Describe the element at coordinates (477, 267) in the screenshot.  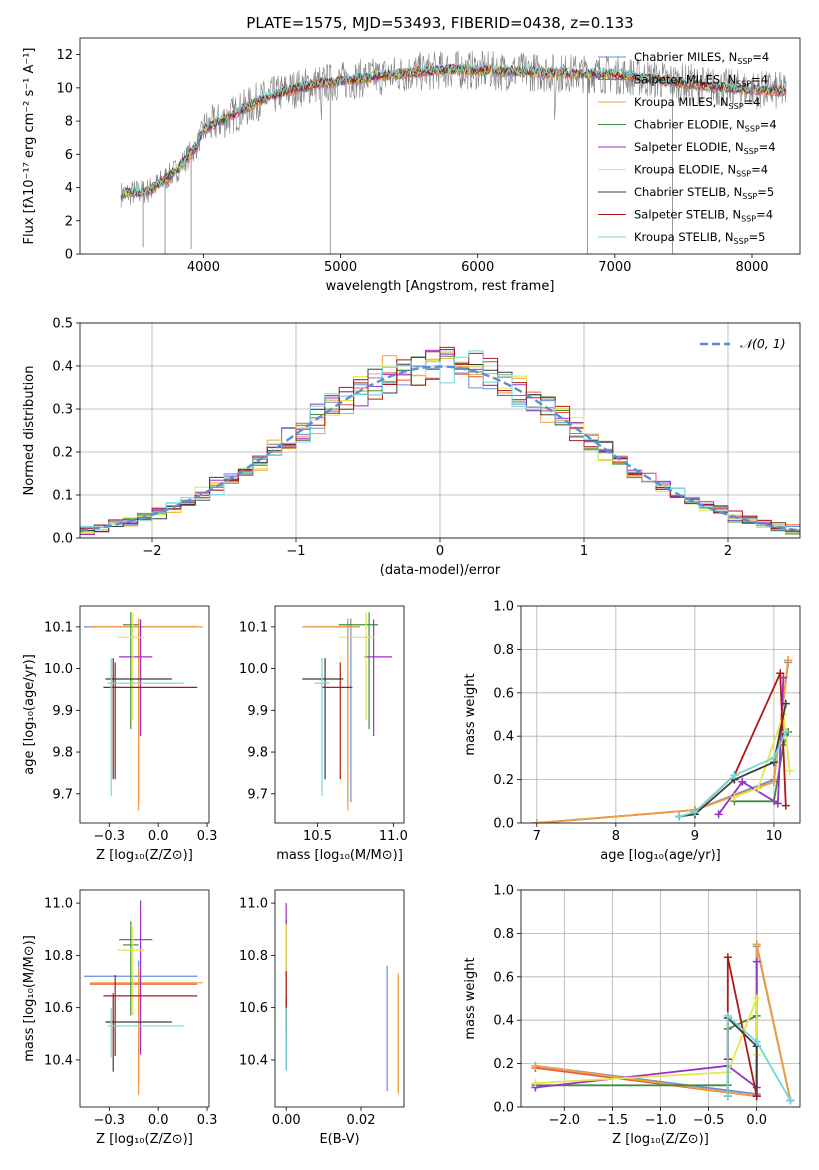
I see `x-tick-label: 6000` at that location.